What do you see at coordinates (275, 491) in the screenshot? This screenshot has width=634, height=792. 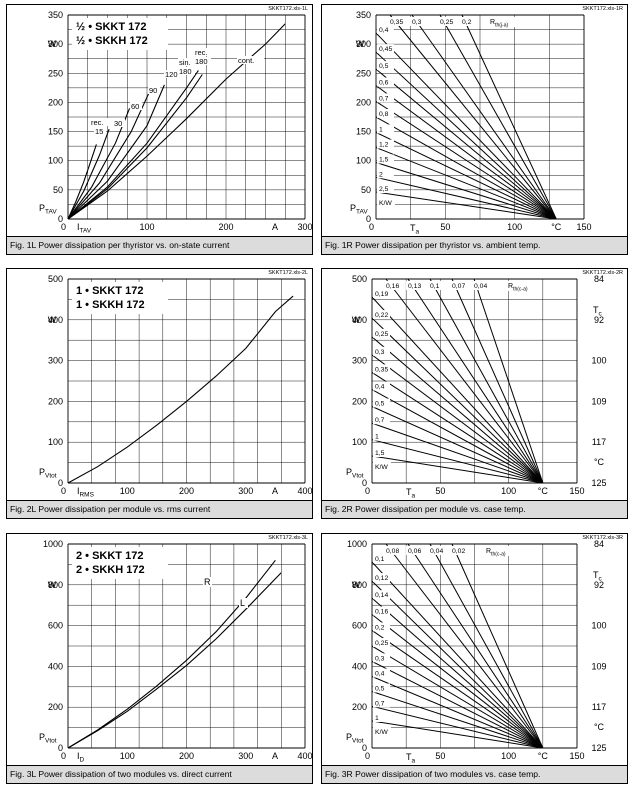 I see `x-unit-label: A` at bounding box center [275, 491].